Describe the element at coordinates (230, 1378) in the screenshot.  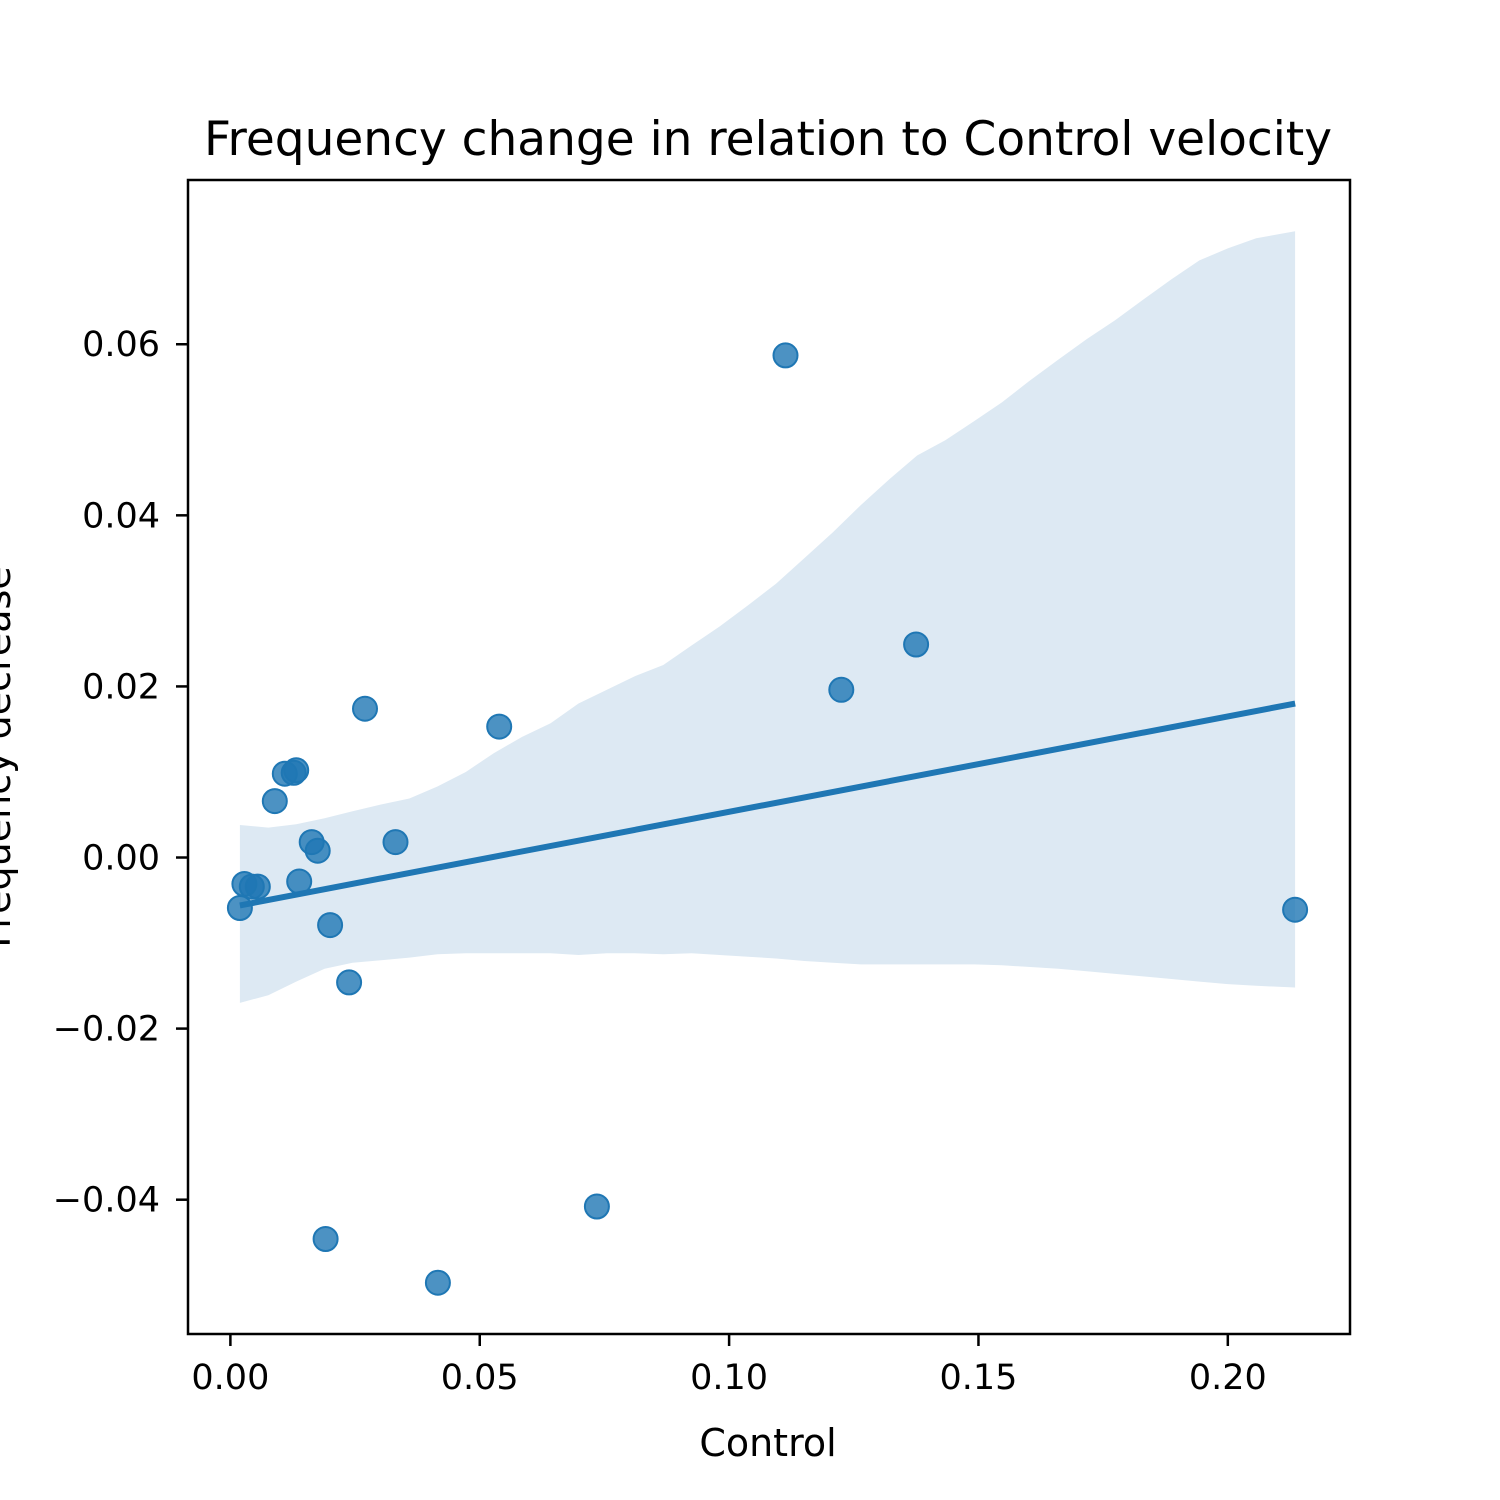
I see `x-tick-label: 0.00` at that location.